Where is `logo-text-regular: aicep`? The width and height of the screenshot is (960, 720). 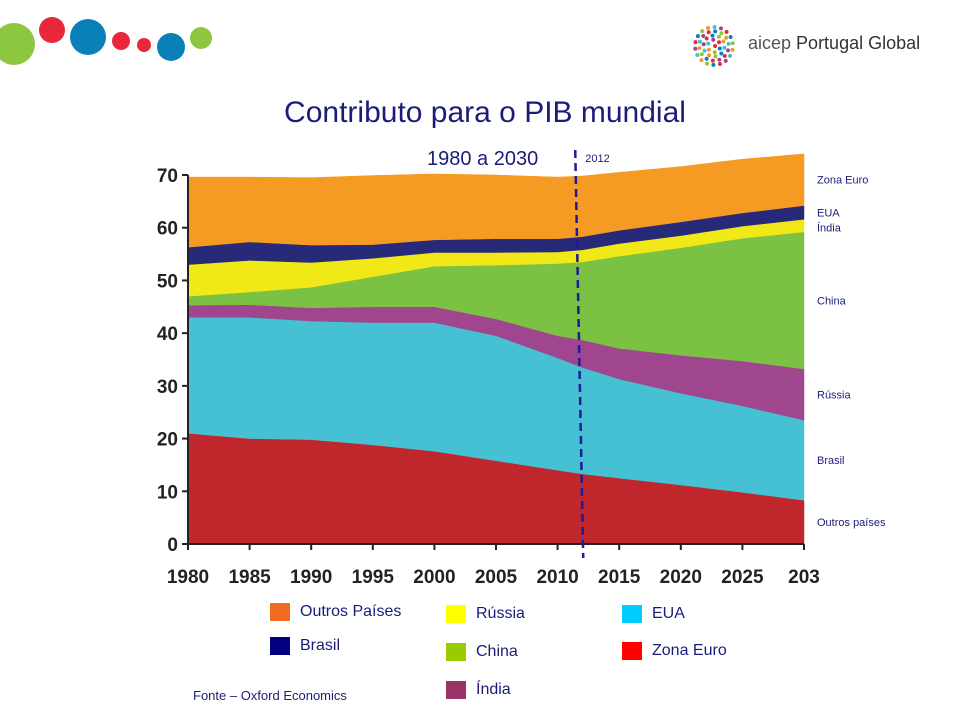 logo-text-regular: aicep is located at coordinates (772, 43).